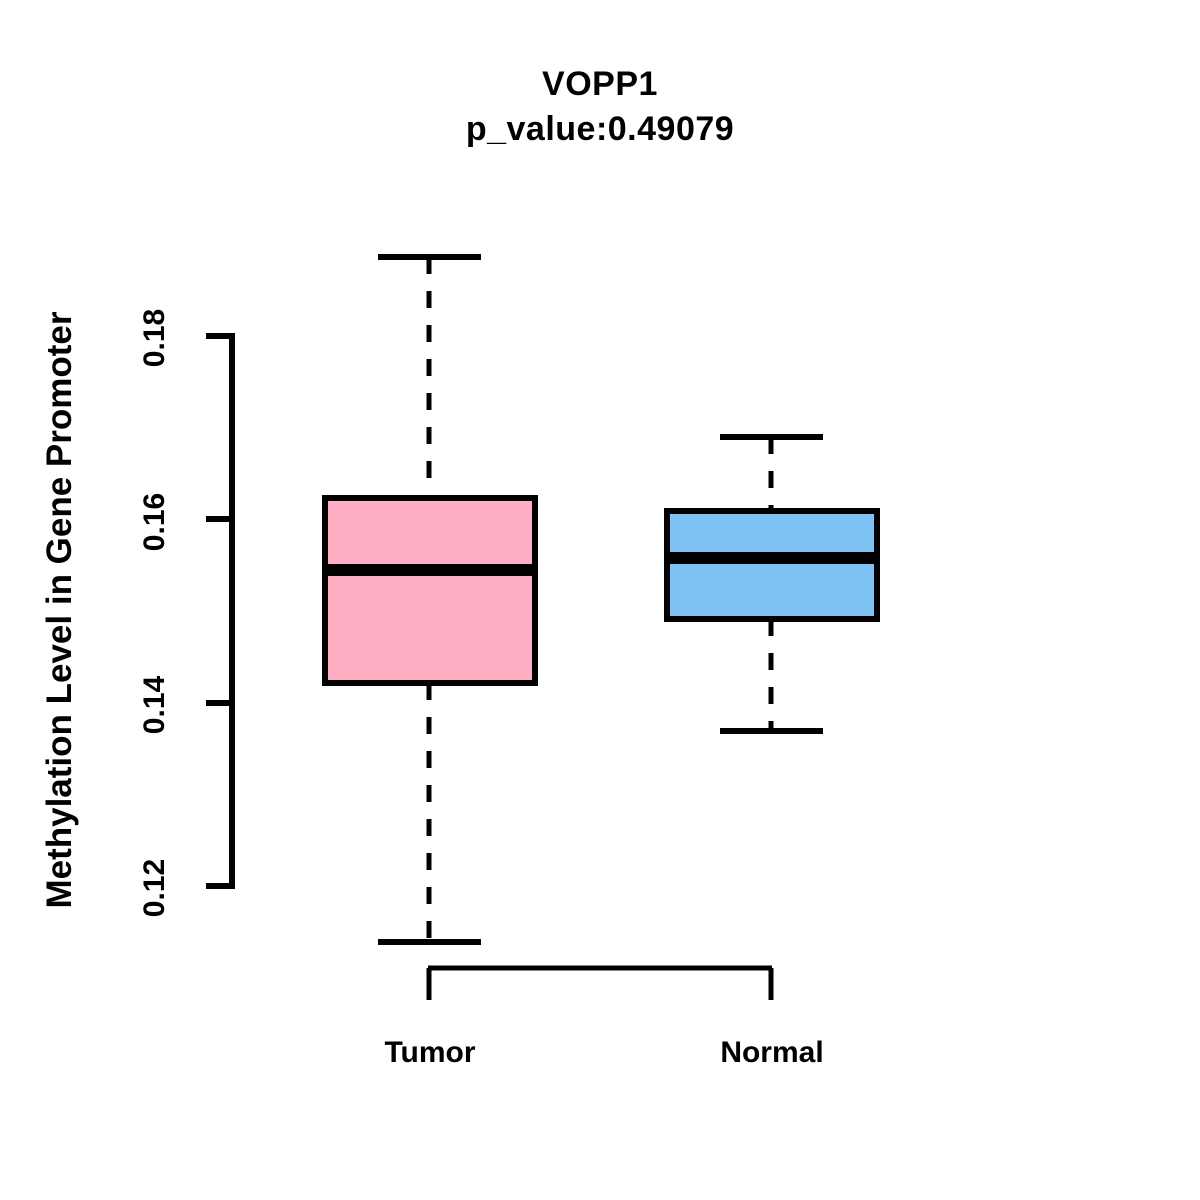 The width and height of the screenshot is (1200, 1200). Describe the element at coordinates (430, 1052) in the screenshot. I see `x-tick-label-tumor: Tumor` at that location.